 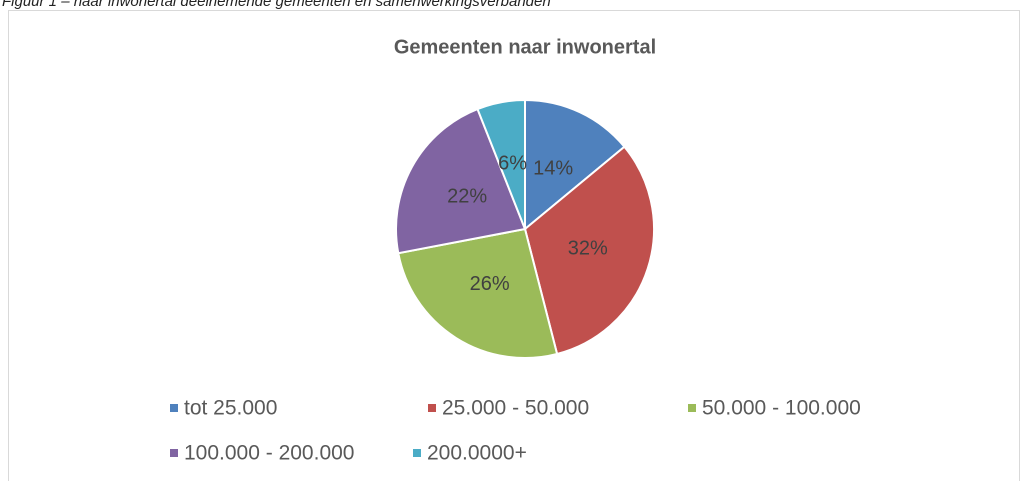 What do you see at coordinates (269, 453) in the screenshot?
I see `legend-label: 100.000 - 200.000` at bounding box center [269, 453].